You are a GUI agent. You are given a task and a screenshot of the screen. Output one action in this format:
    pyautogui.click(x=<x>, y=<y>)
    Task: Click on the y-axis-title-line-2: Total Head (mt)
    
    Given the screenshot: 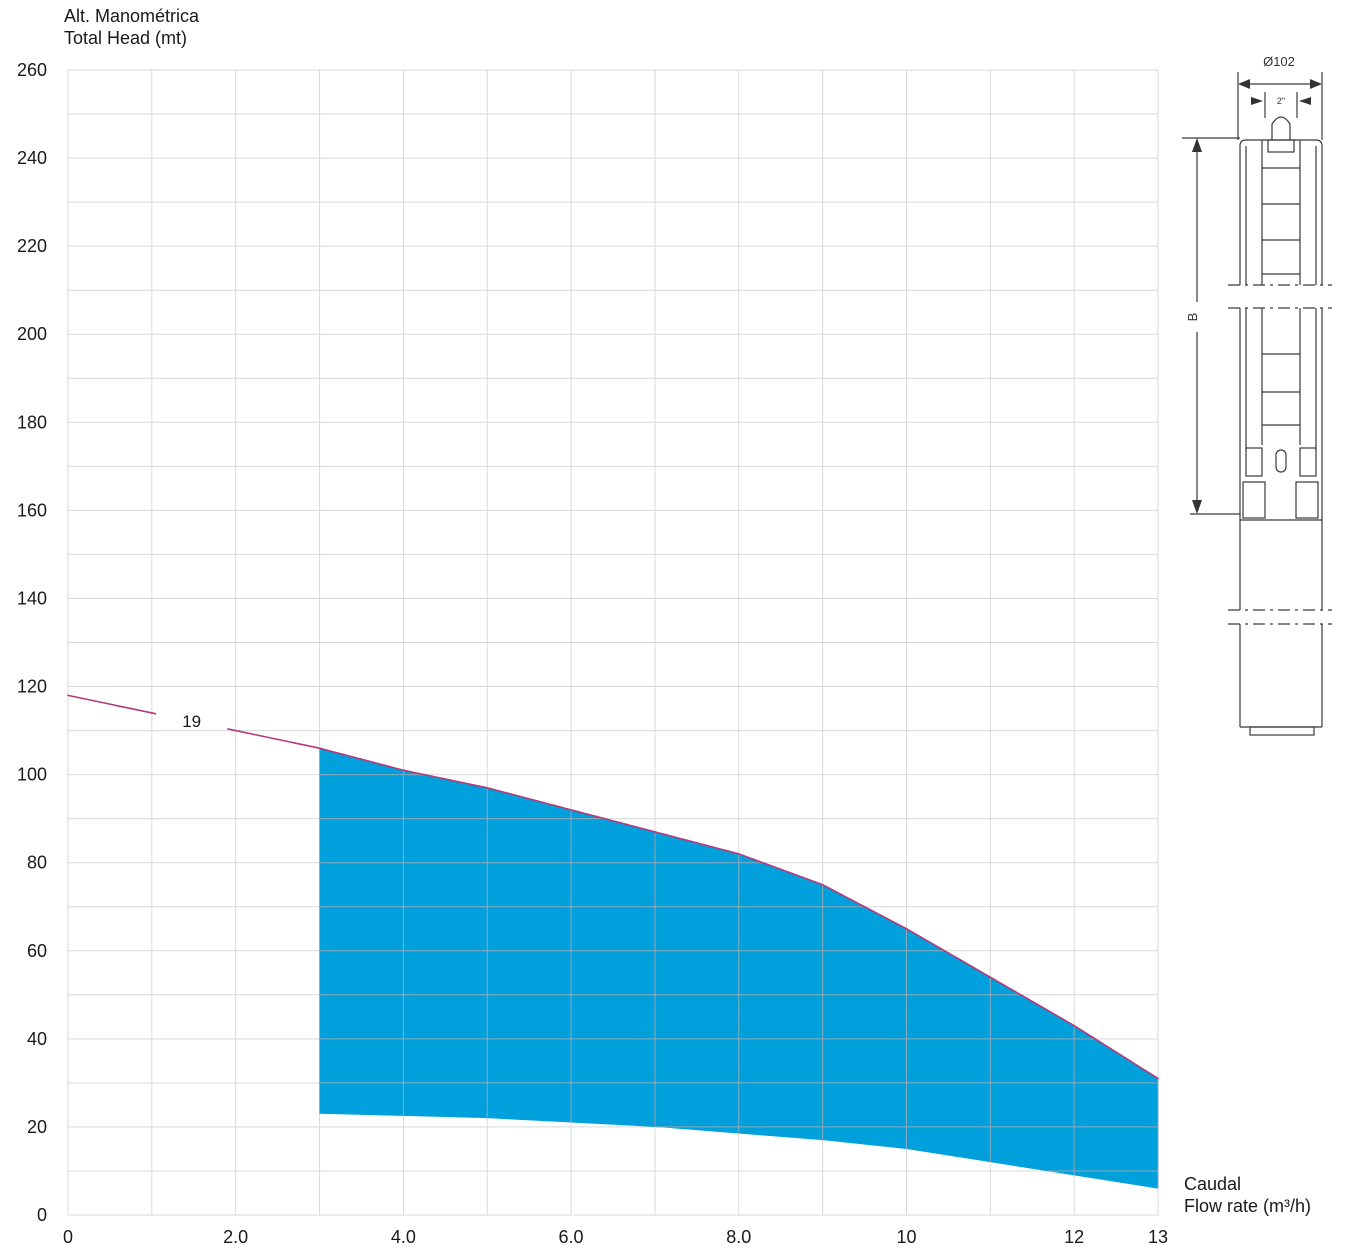 What is the action you would take?
    pyautogui.click(x=126, y=38)
    